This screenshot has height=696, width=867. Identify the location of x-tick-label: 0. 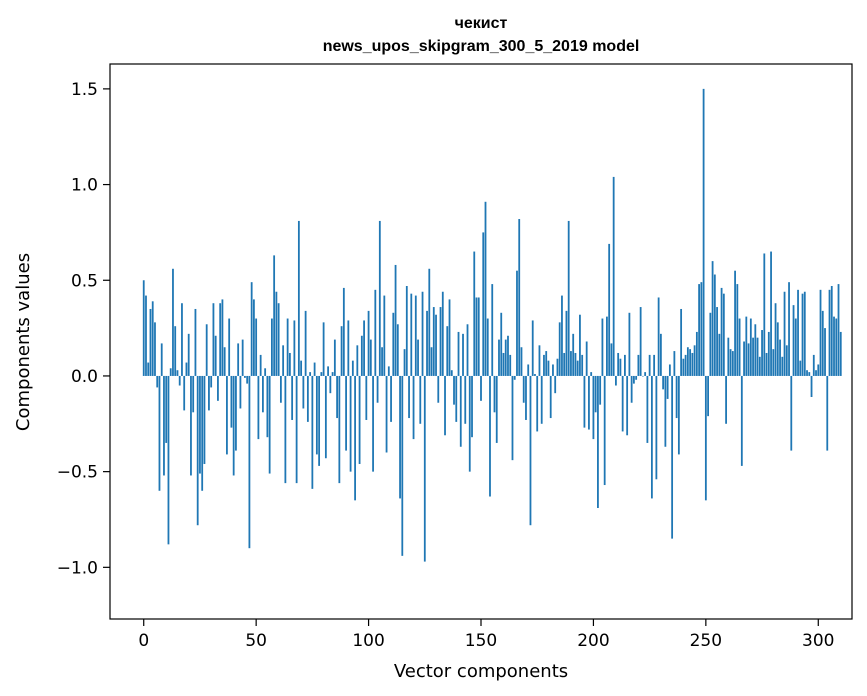
(143, 641).